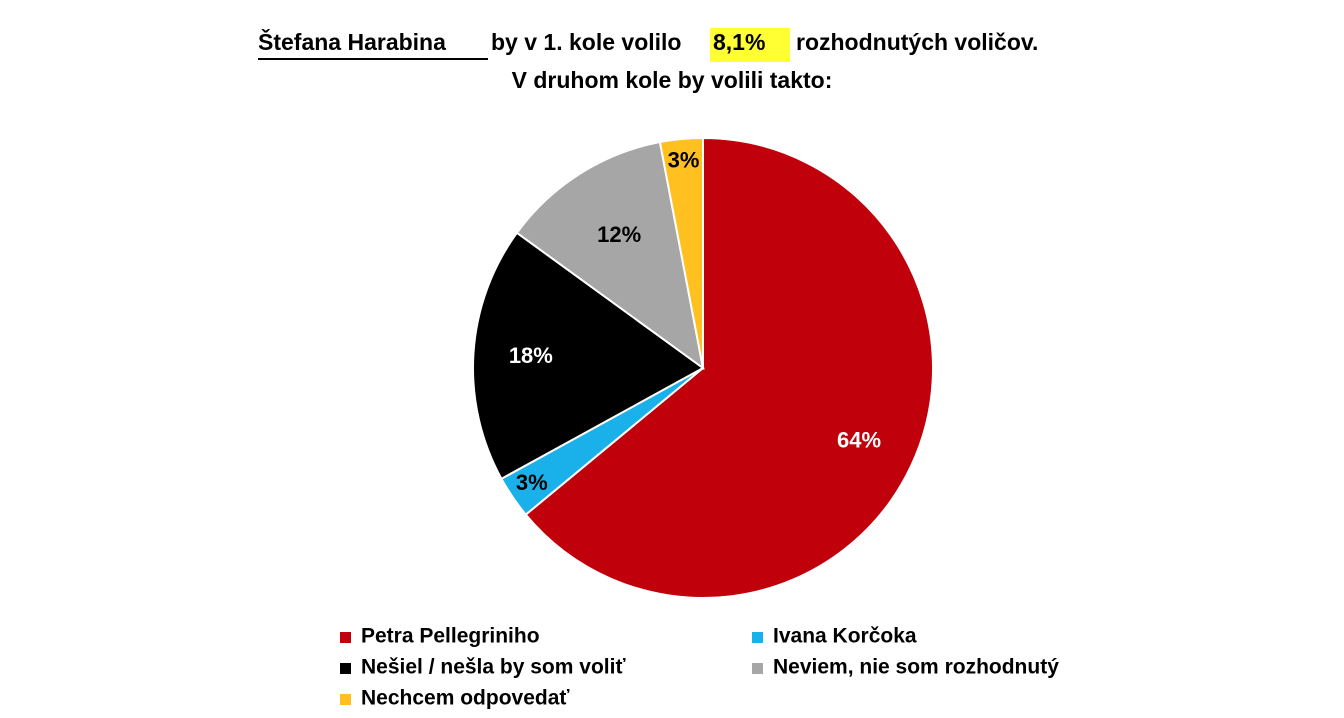 The height and width of the screenshot is (718, 1344). Describe the element at coordinates (859, 439) in the screenshot. I see `data-label: 64%` at that location.